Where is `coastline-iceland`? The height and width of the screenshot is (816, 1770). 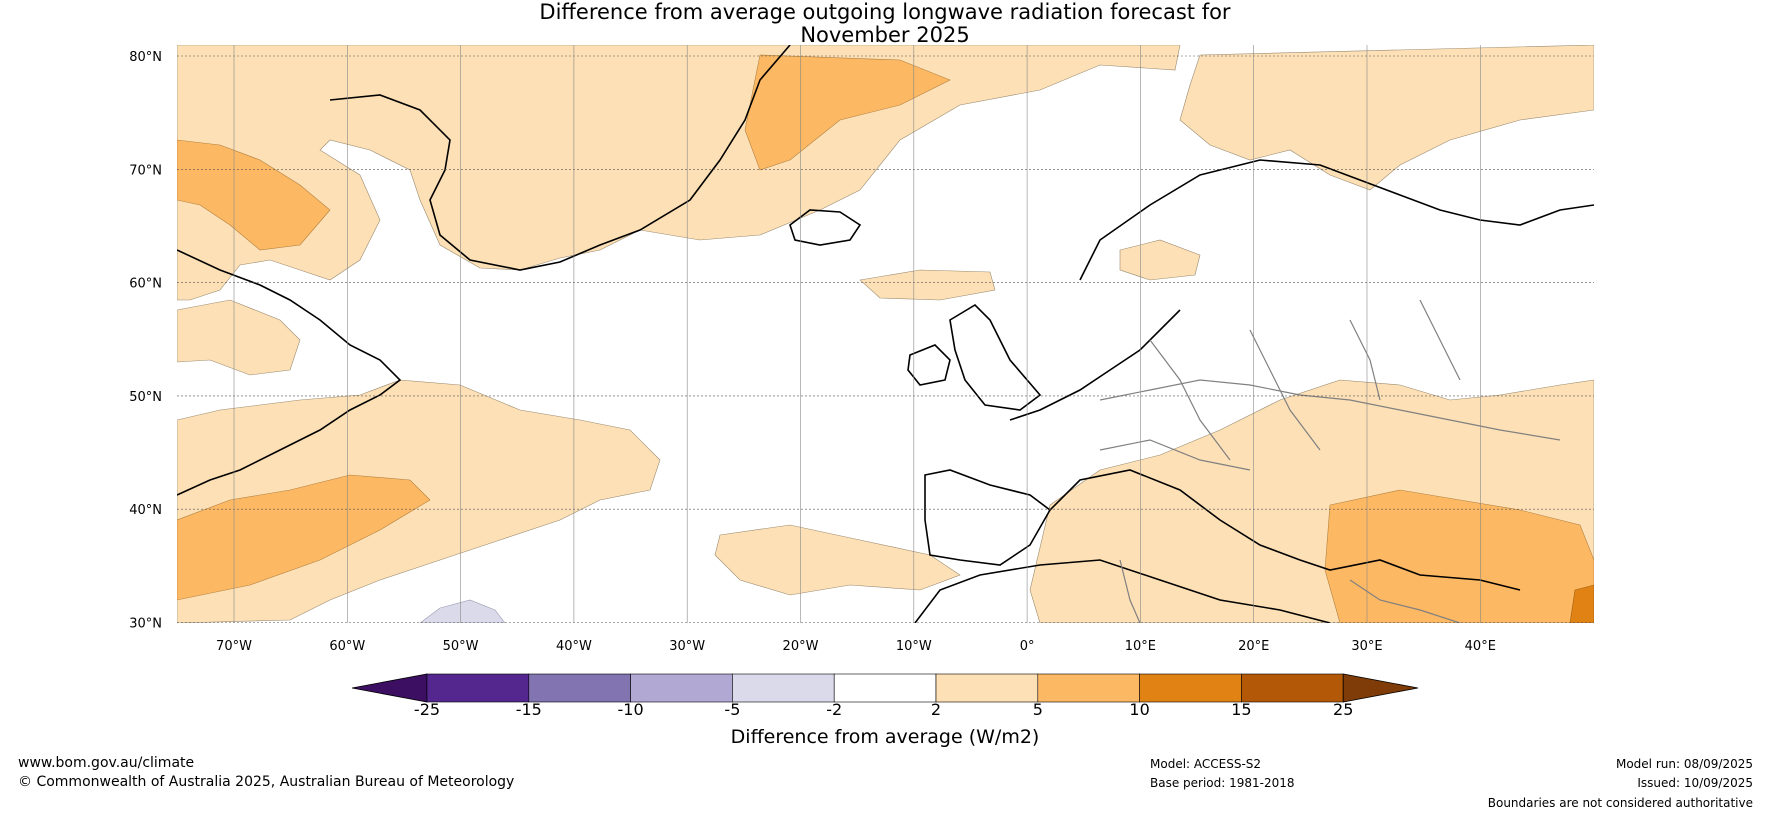 coastline-iceland is located at coordinates (825, 227).